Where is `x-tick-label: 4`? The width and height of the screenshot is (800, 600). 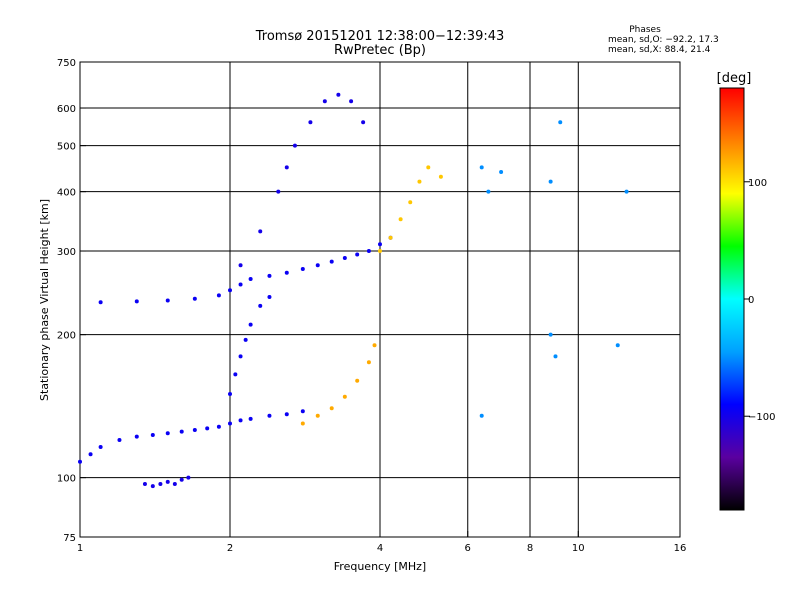
x-tick-label: 4 is located at coordinates (380, 548).